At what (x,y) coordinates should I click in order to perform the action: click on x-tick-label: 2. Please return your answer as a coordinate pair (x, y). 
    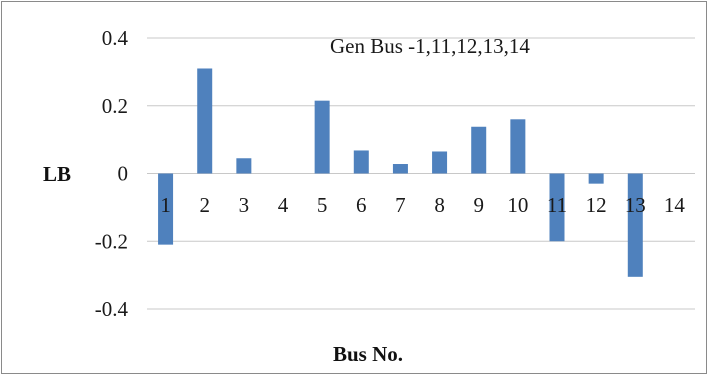
    Looking at the image, I should click on (204, 205).